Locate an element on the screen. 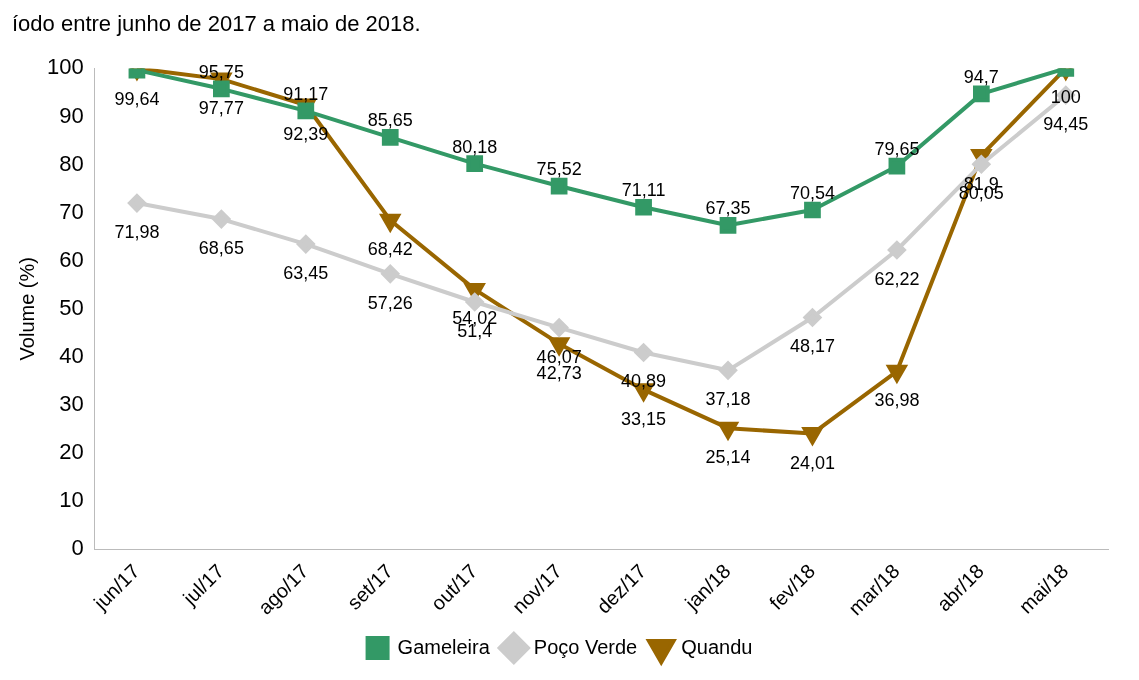 The width and height of the screenshot is (1139, 680). data-label: 71,11 is located at coordinates (643, 190).